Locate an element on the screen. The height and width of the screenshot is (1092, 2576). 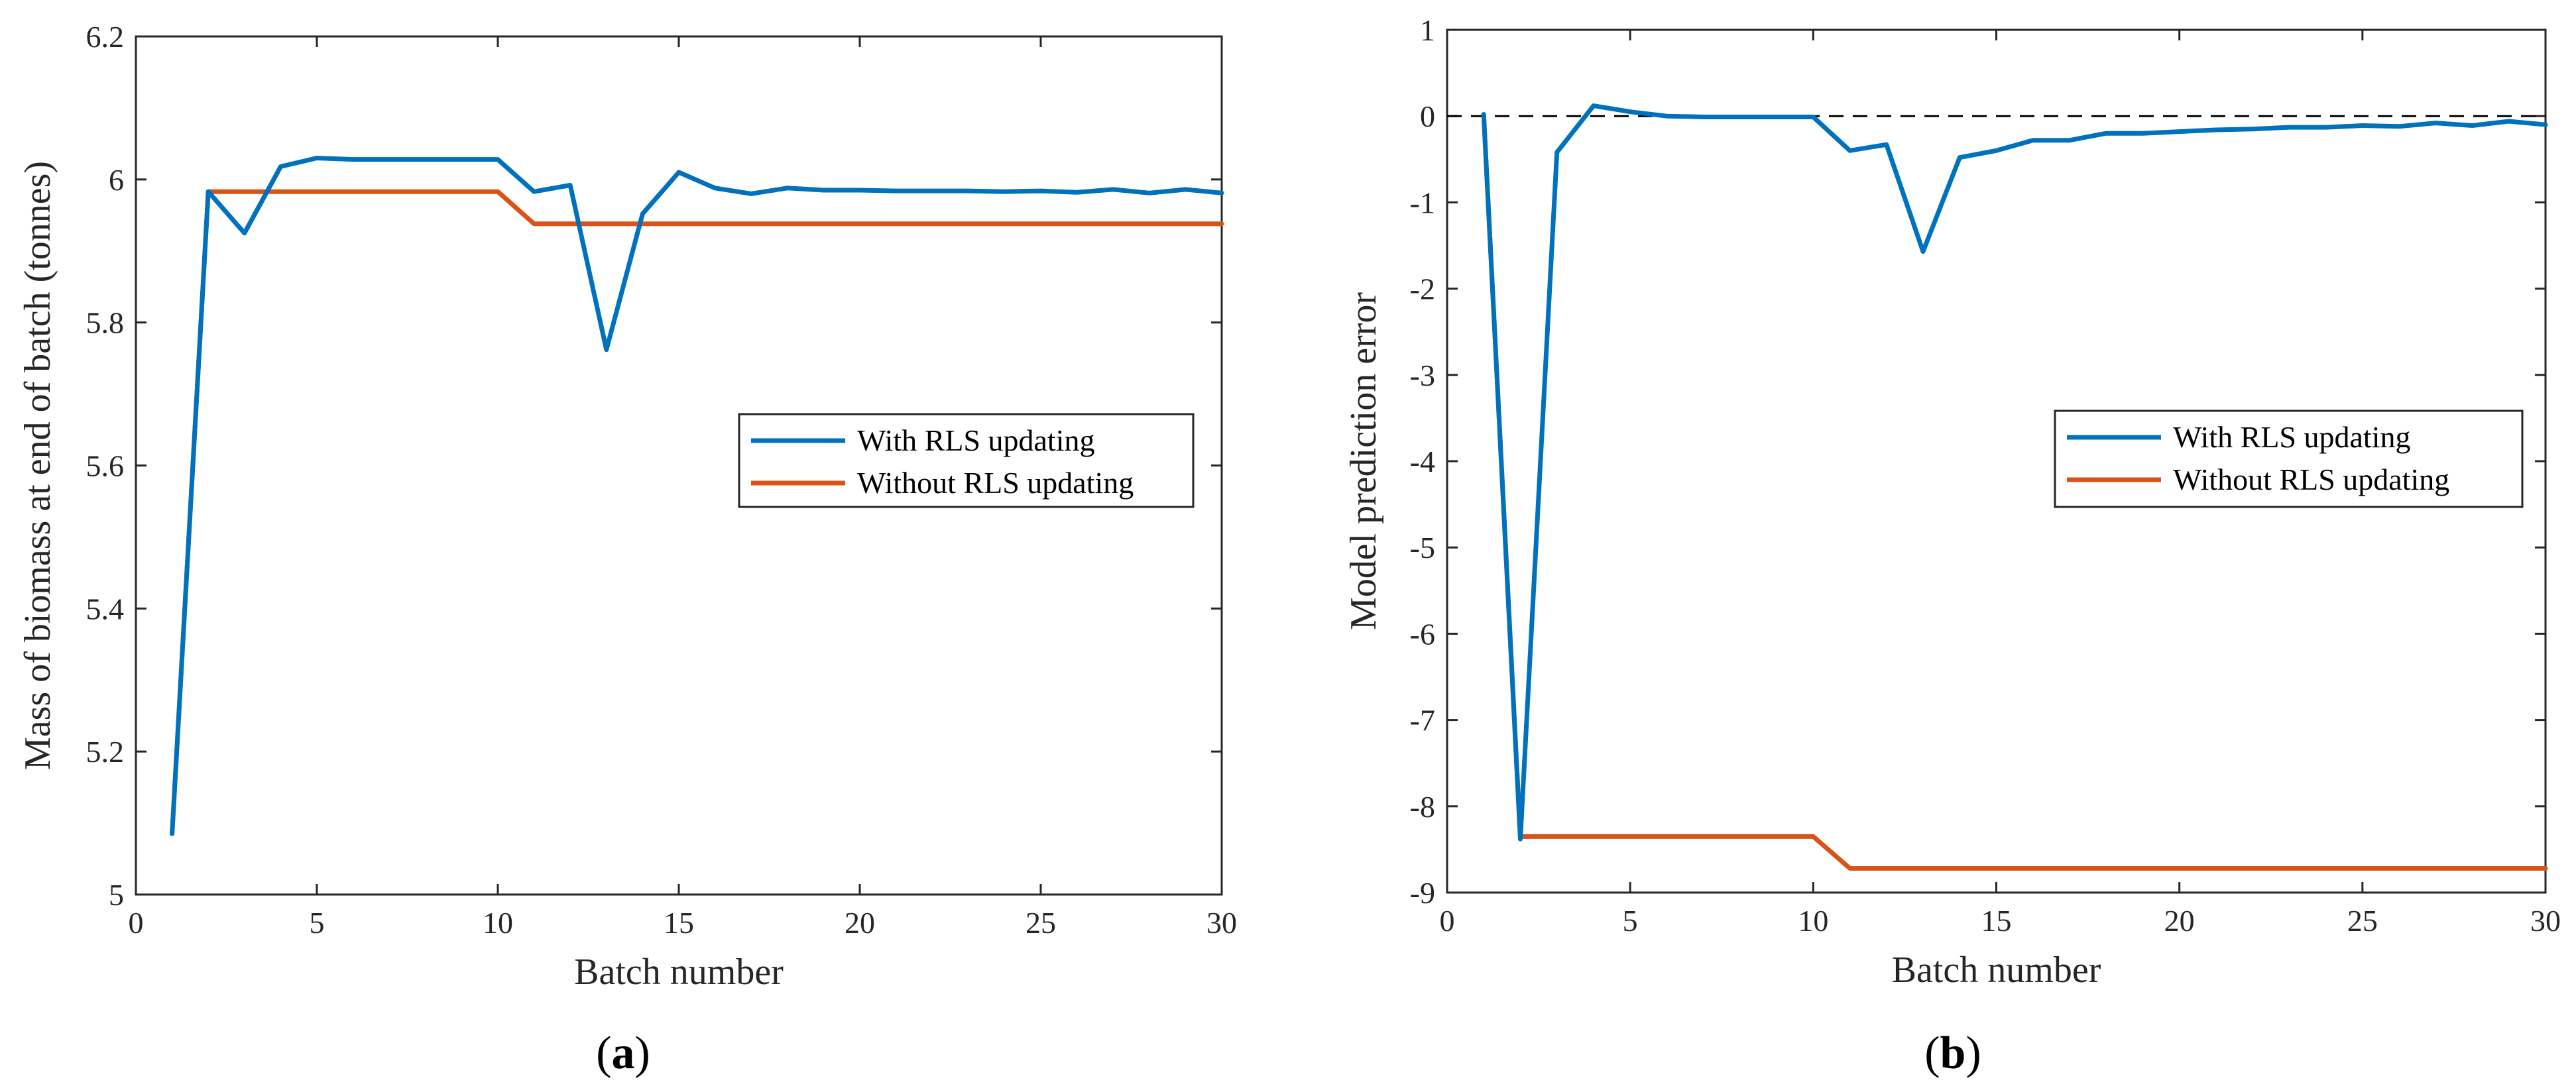
panel-b-y-tick-label: -8 is located at coordinates (1422, 807).